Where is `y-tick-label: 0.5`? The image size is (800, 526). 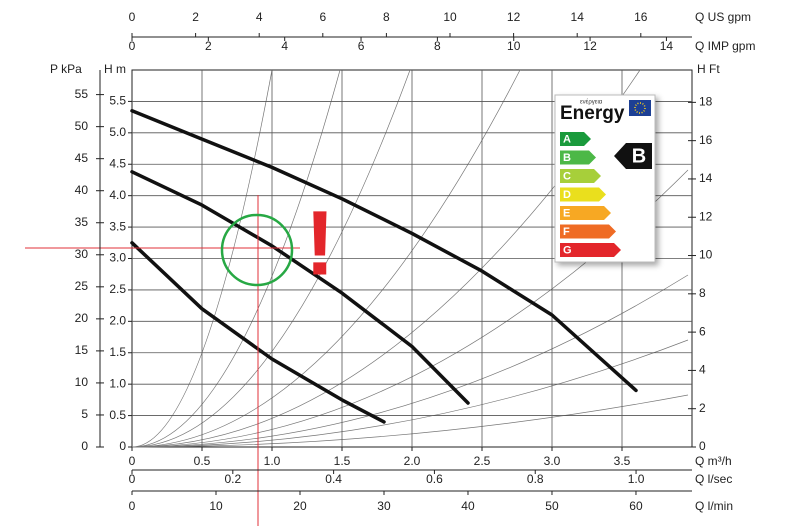 y-tick-label: 0.5 is located at coordinates (117, 415).